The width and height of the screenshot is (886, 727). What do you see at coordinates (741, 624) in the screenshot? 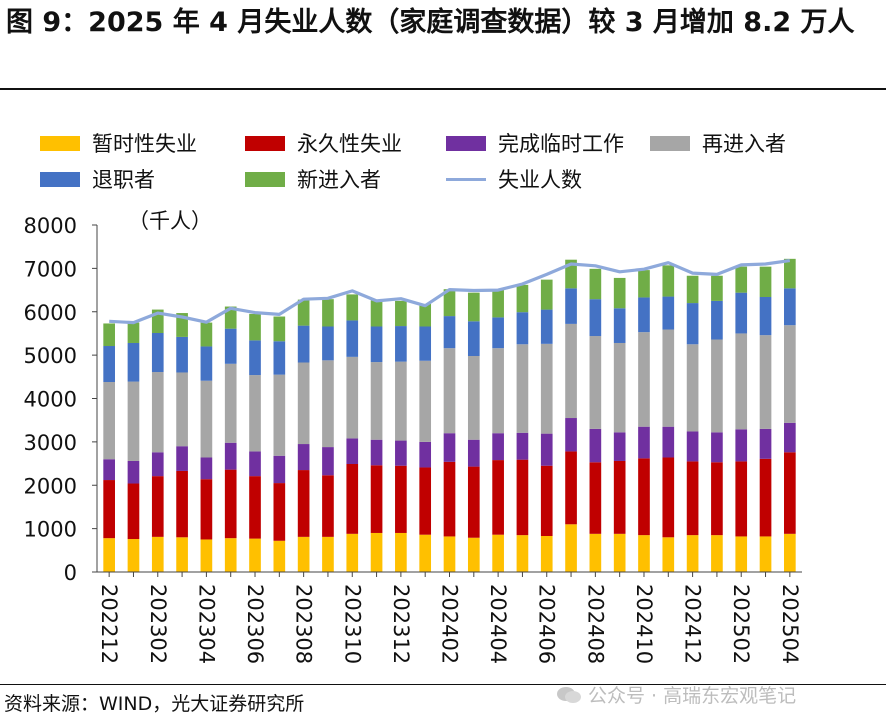
I see `x-tick-label: 202502` at bounding box center [741, 624].